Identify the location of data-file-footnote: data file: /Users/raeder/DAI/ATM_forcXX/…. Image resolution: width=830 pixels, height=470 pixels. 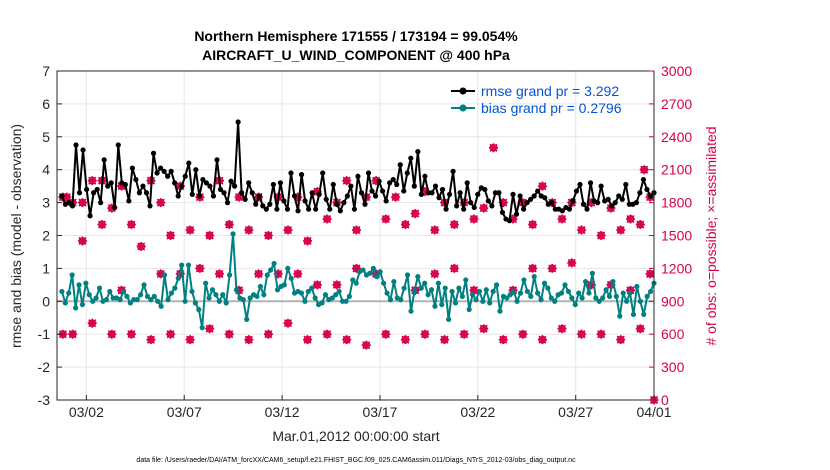
(356, 460).